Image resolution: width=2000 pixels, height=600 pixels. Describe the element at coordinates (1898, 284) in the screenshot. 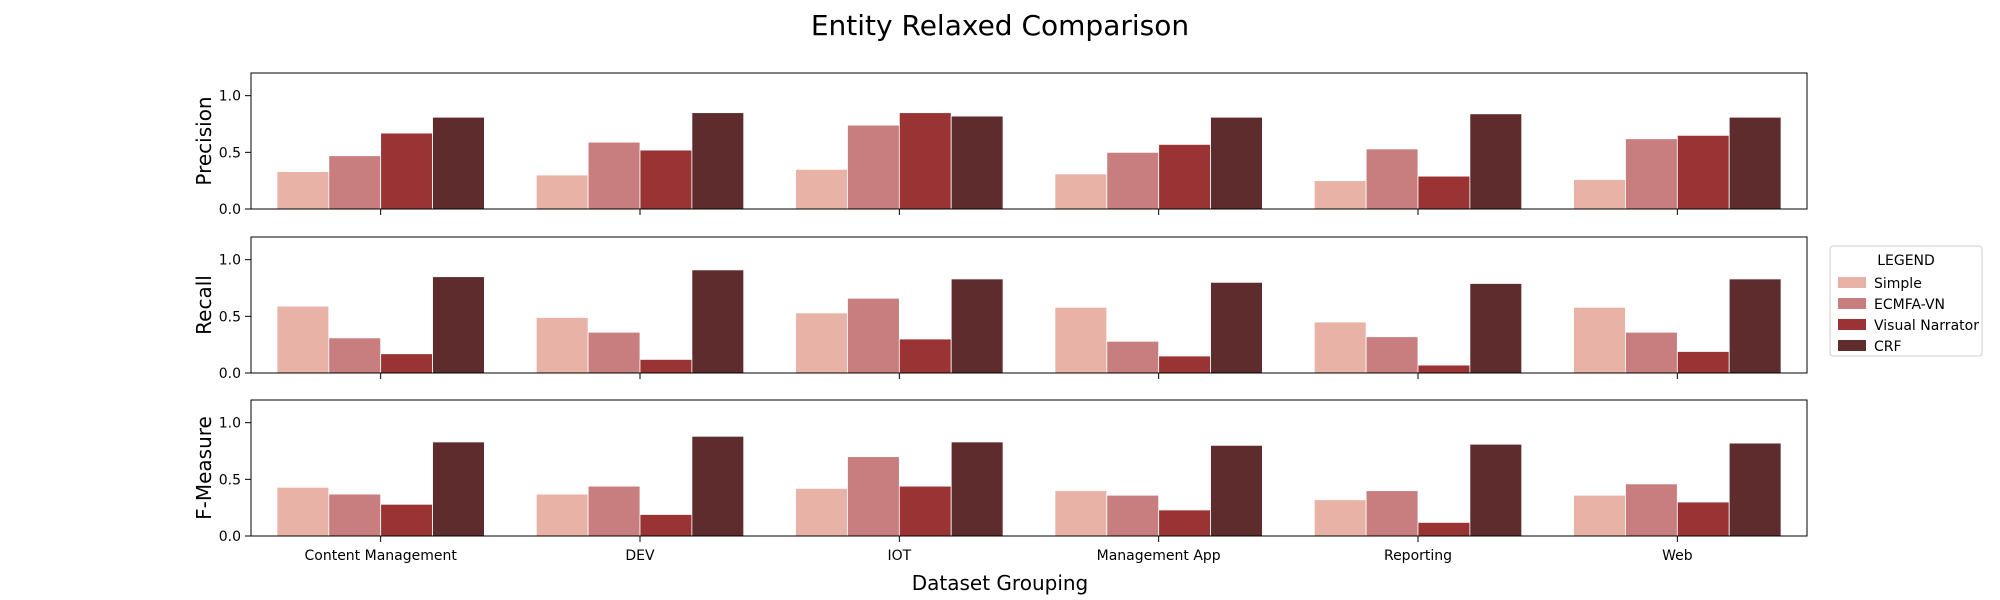

I see `legend-label: Simple` at that location.